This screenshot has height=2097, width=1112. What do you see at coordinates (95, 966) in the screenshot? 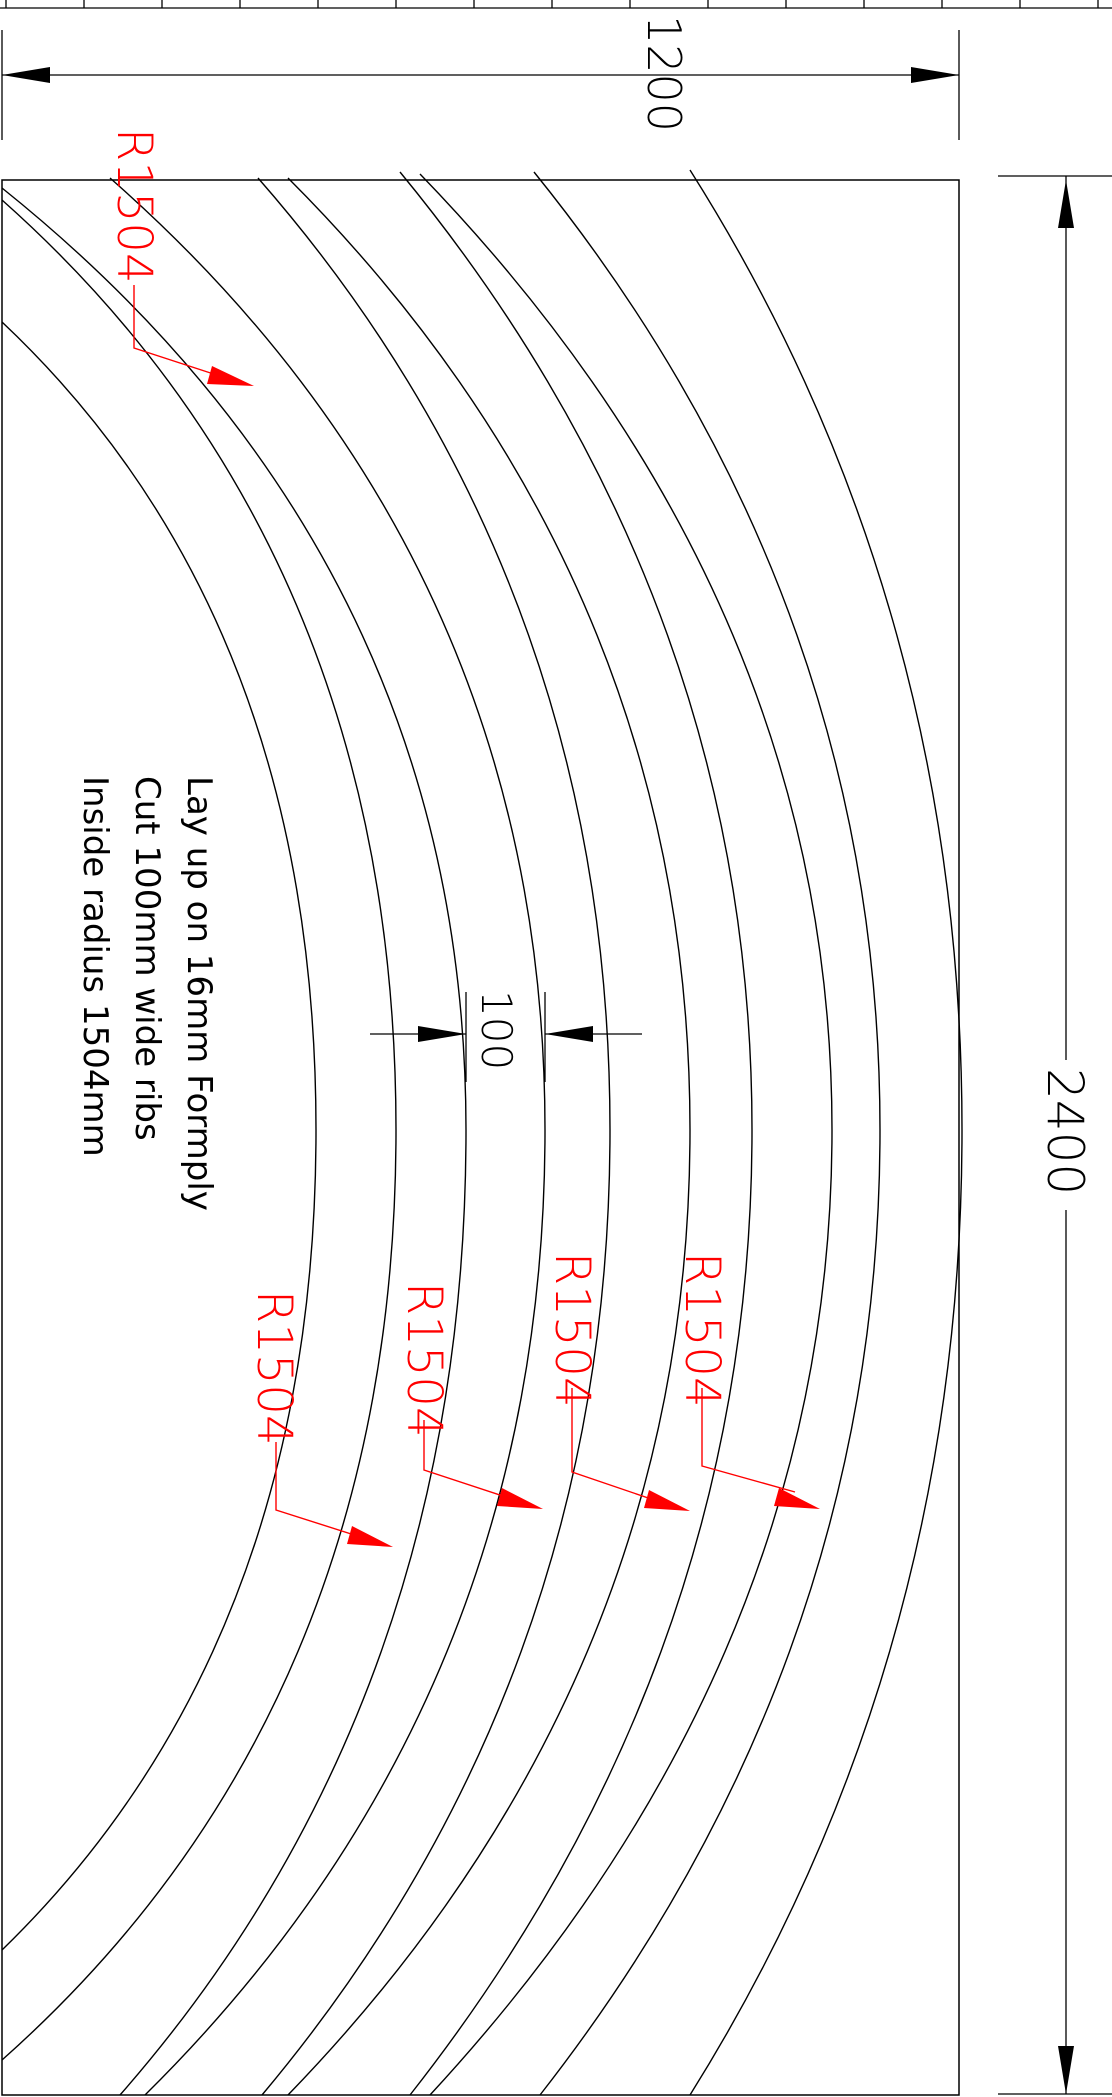
I see `note-inside-radius: Inside radius 1504mm` at bounding box center [95, 966].